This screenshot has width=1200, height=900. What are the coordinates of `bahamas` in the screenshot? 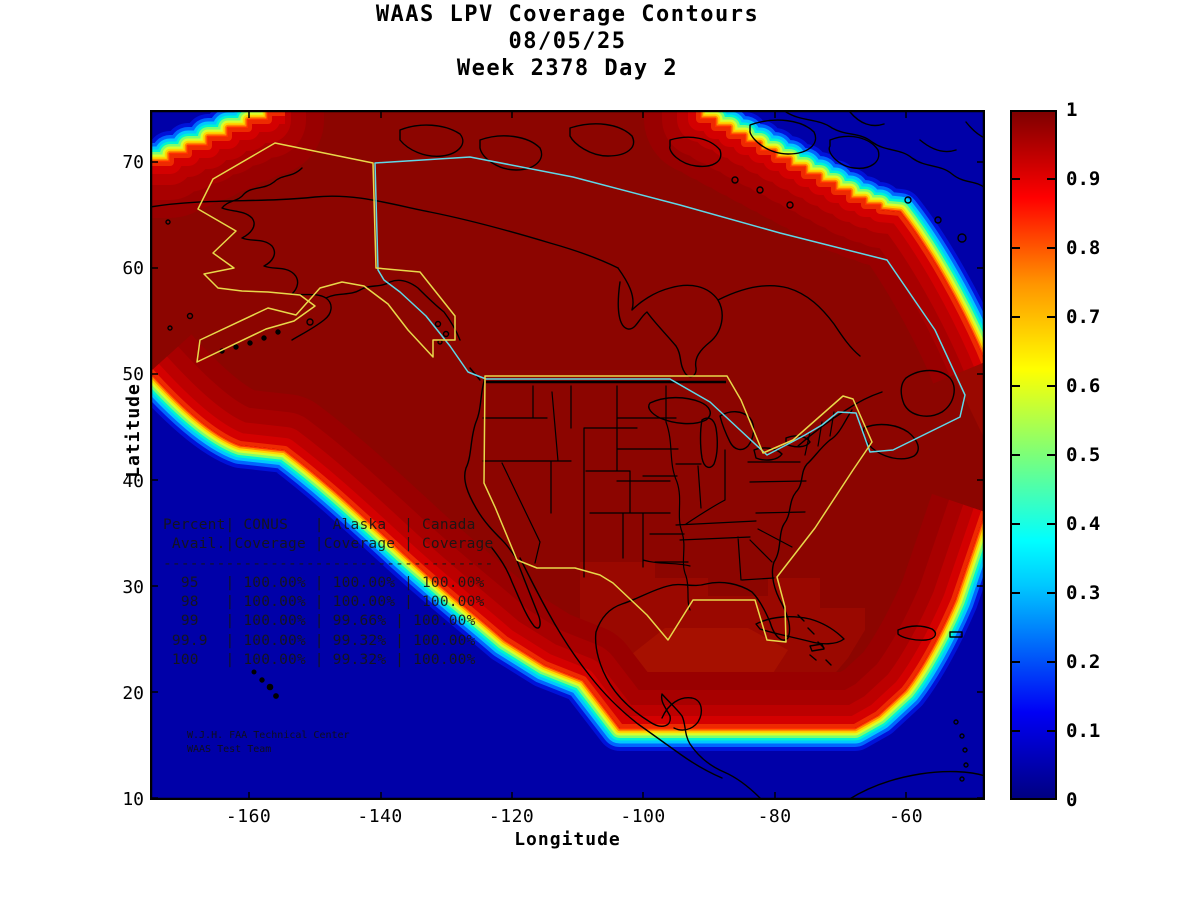 It's located at (814, 640).